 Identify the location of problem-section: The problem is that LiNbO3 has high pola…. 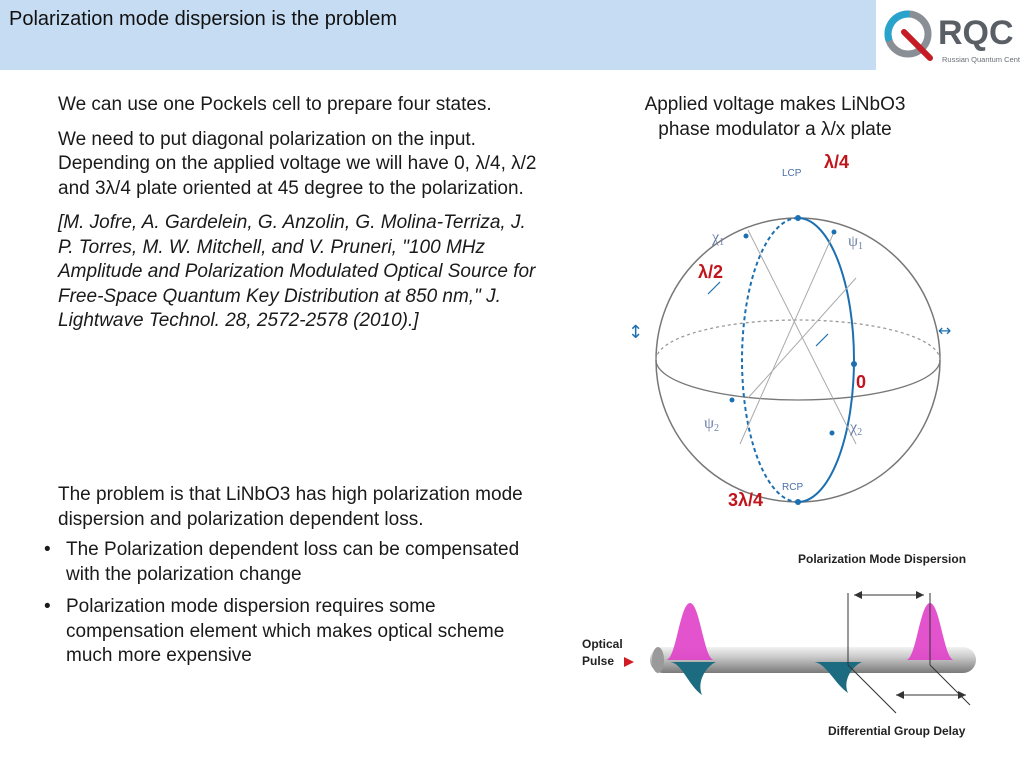
(291, 580).